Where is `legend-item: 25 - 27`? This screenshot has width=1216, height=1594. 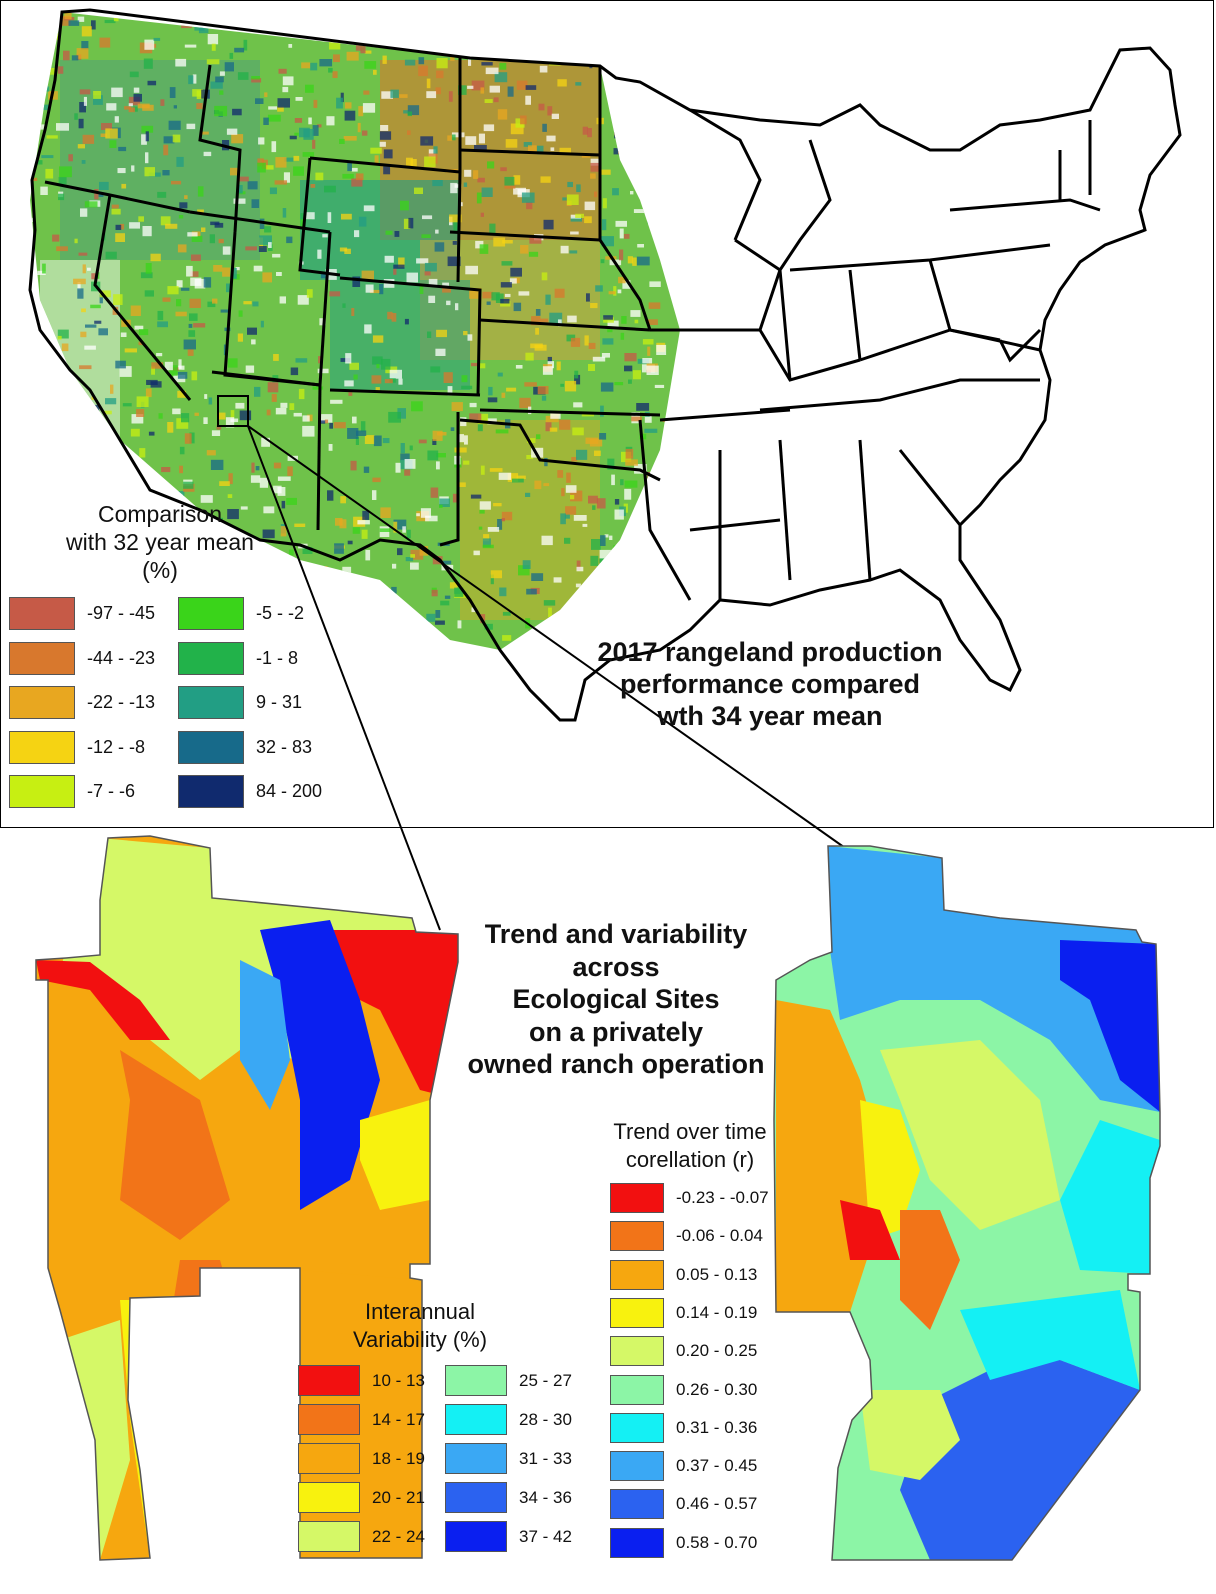
legend-item: 25 - 27 is located at coordinates (508, 1380).